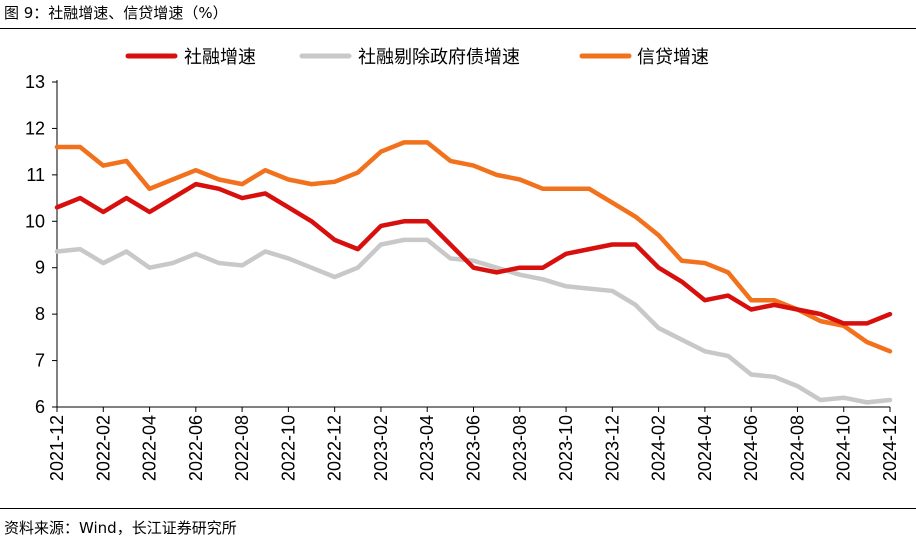 This screenshot has width=916, height=544. Describe the element at coordinates (520, 448) in the screenshot. I see `x-tick-label: 2023-08` at that location.